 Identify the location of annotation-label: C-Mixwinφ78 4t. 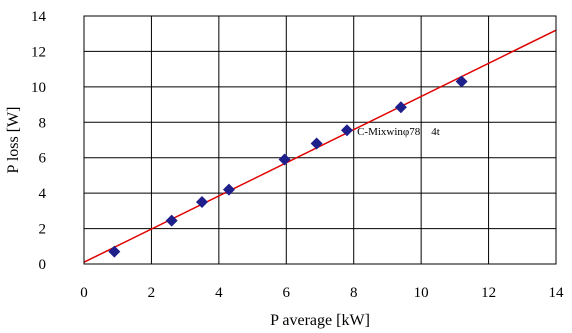
(398, 132).